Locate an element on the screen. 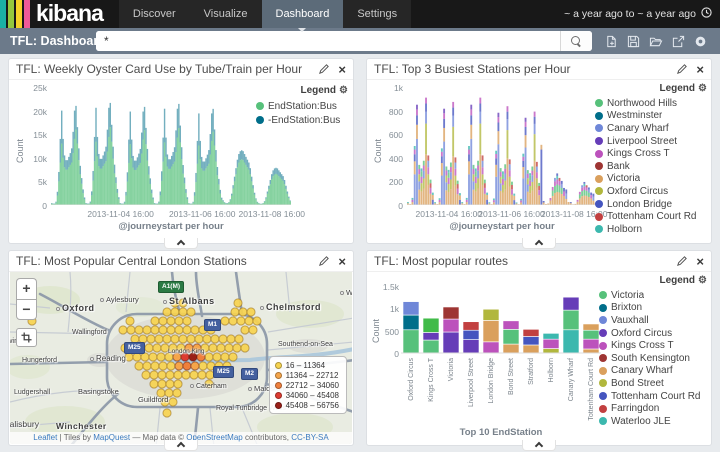  map-legend-range: 34060 – 45408 is located at coordinates (312, 395).